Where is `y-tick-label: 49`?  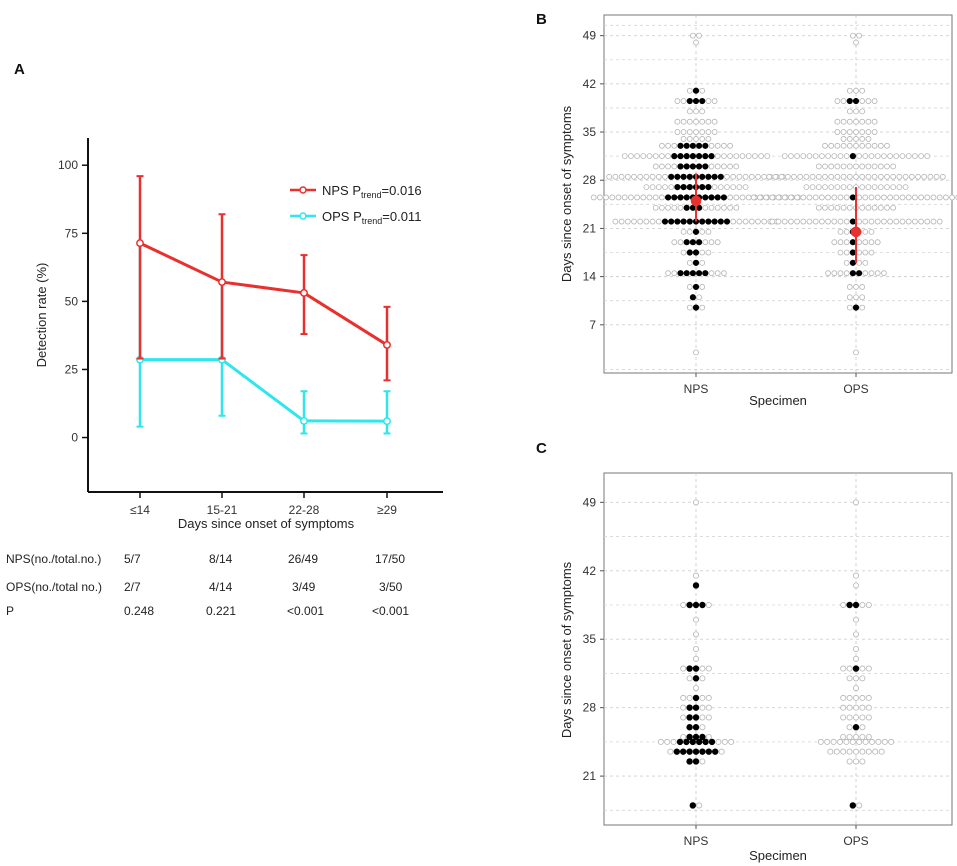 y-tick-label: 49 is located at coordinates (590, 36).